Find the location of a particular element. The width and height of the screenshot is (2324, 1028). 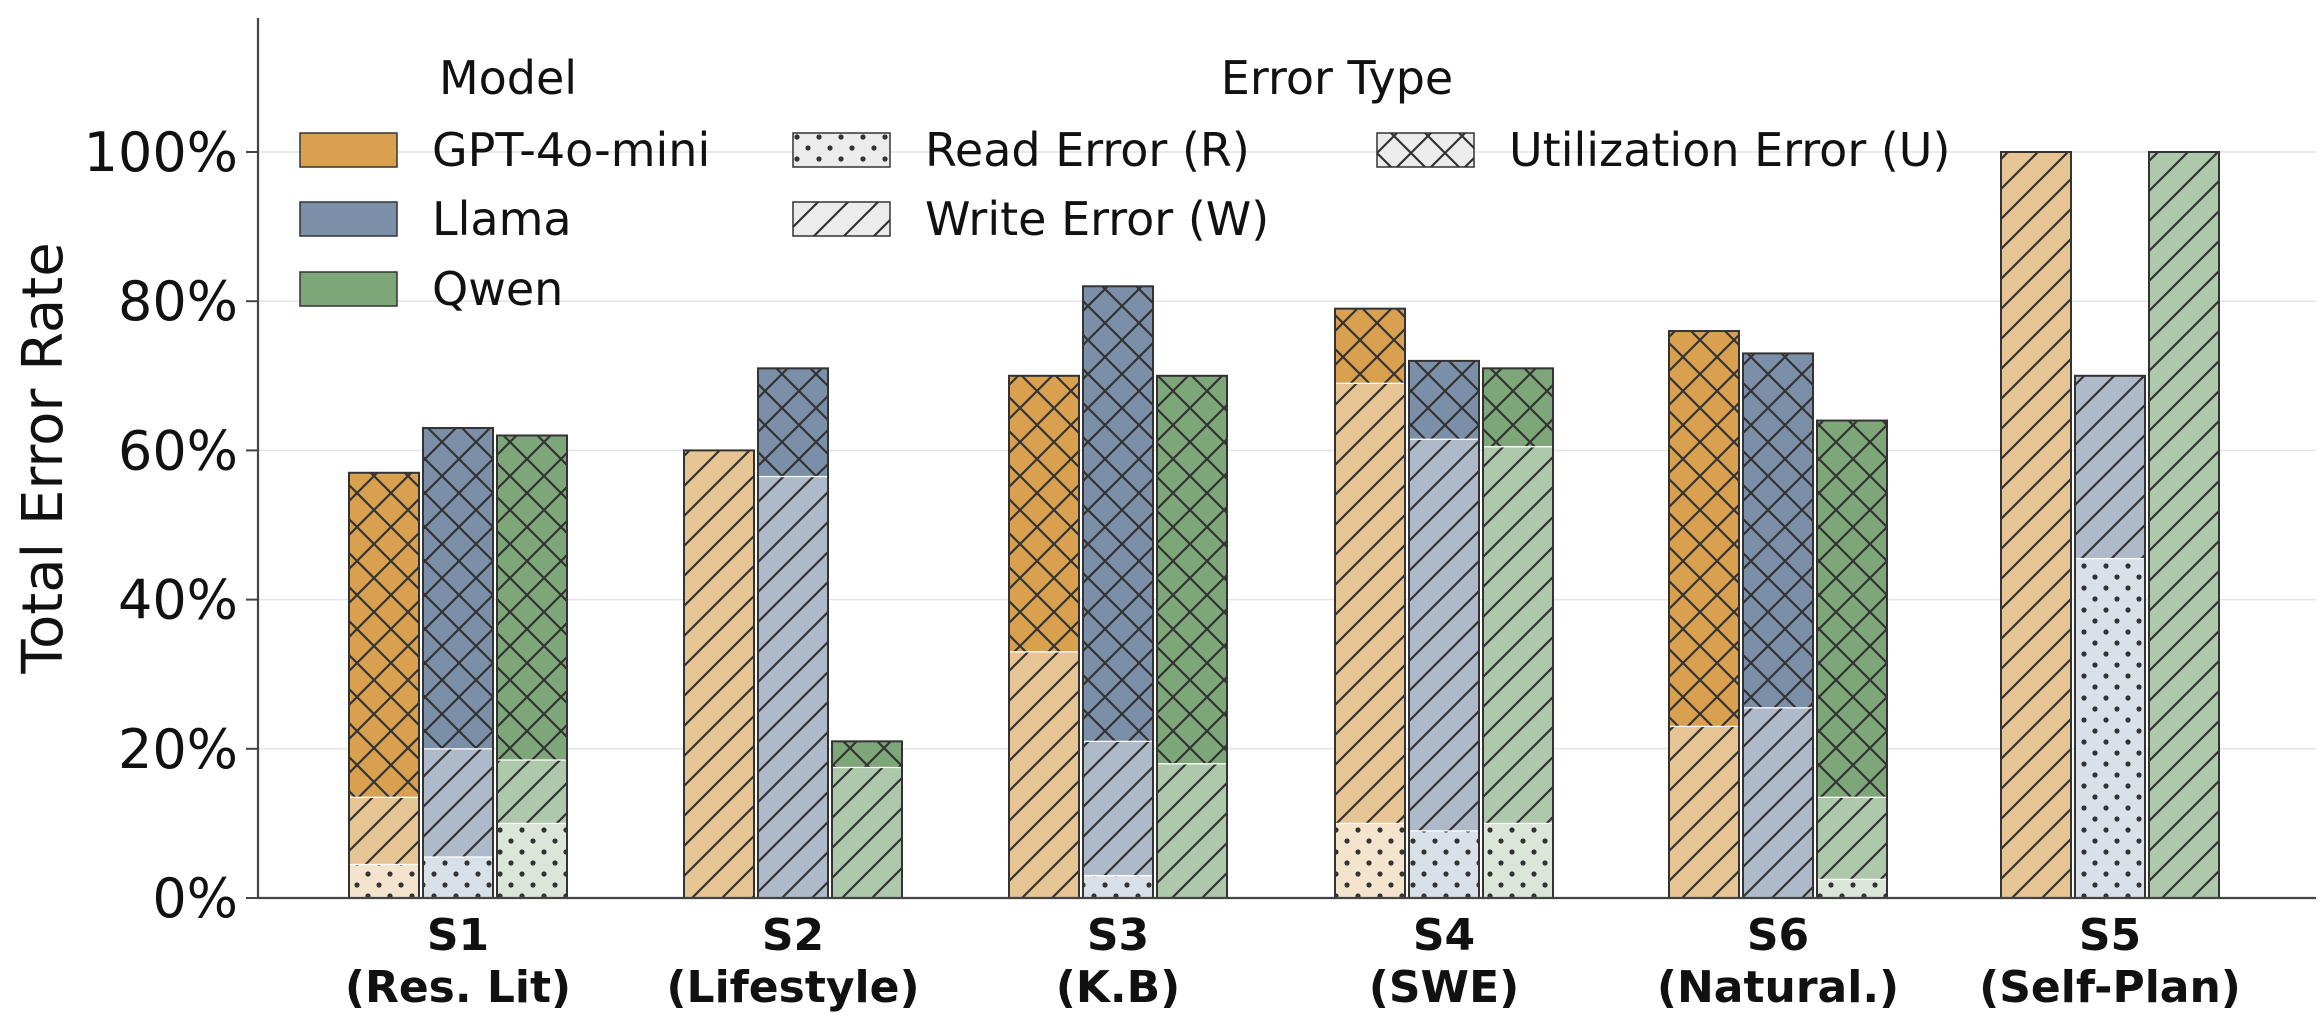

x-tick-label-code: S5 is located at coordinates (2110, 935).